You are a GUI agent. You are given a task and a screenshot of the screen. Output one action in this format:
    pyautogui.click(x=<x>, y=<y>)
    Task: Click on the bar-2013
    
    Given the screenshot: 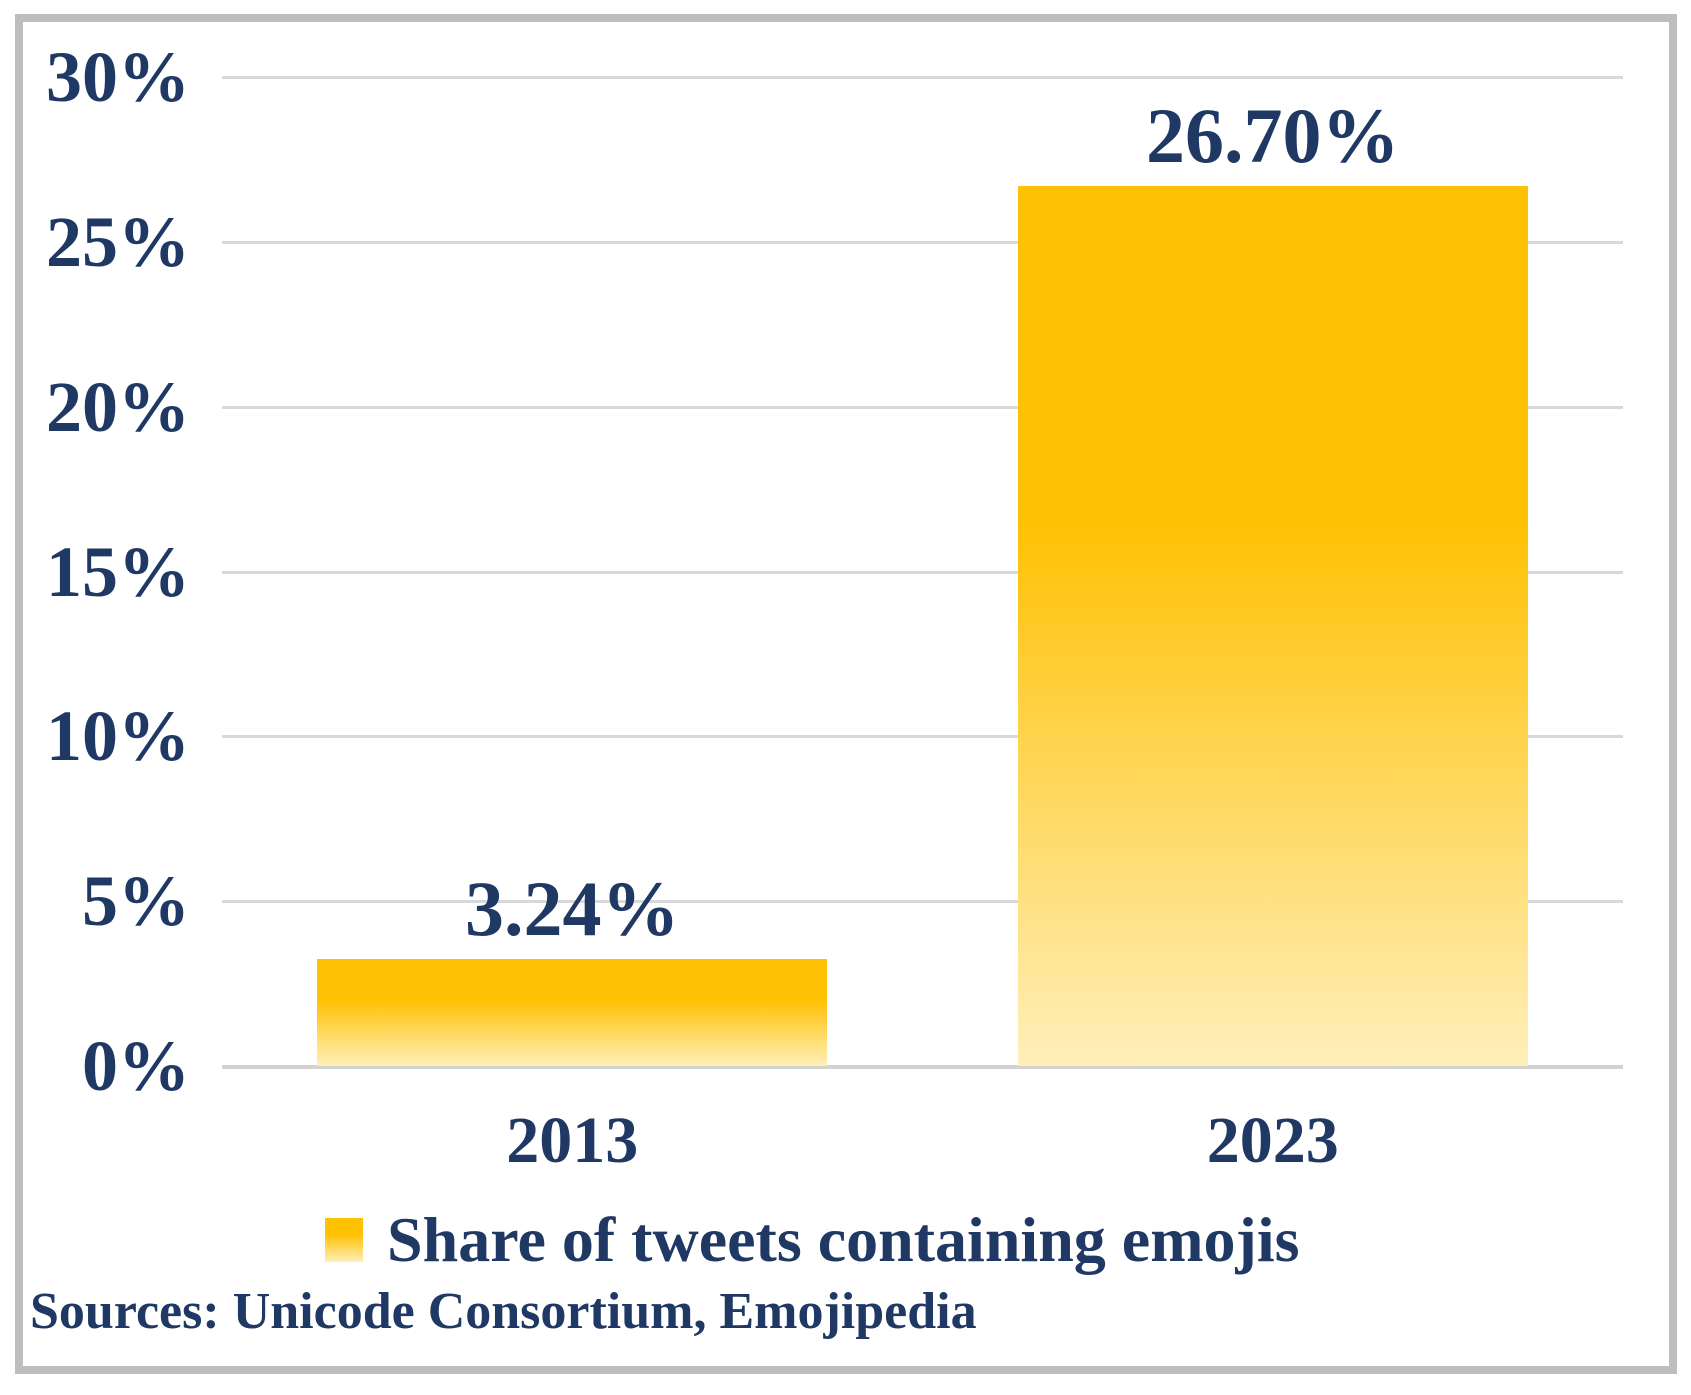 What is the action you would take?
    pyautogui.click(x=572, y=1012)
    